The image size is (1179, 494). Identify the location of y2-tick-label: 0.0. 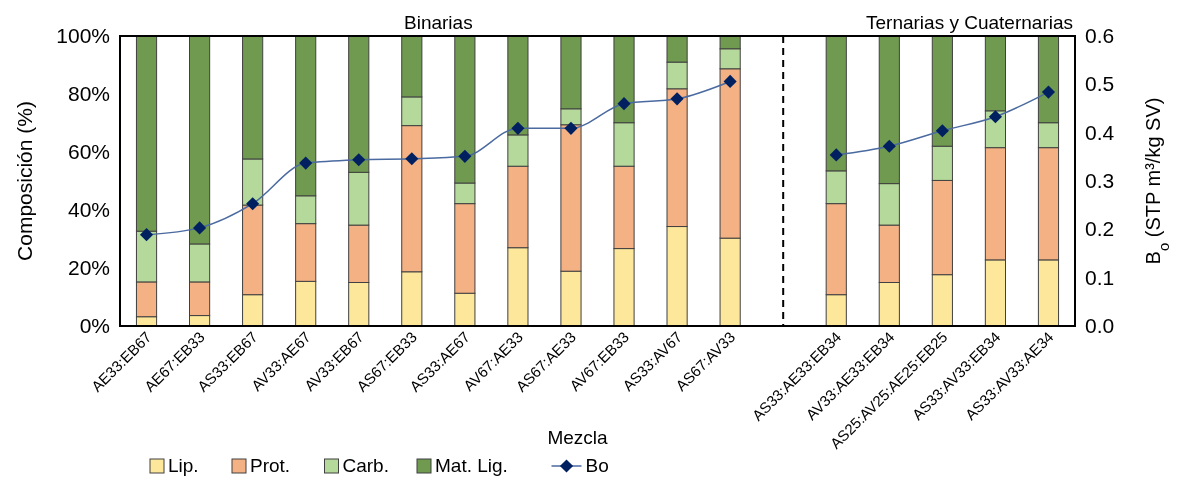
(1100, 325).